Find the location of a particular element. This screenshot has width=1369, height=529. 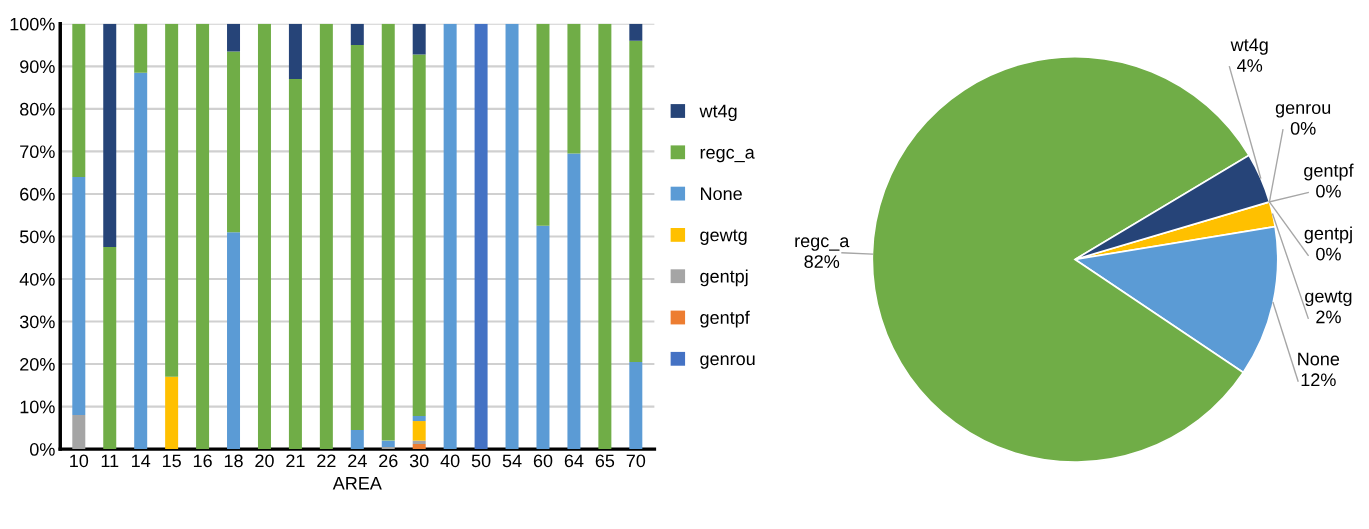

data-label: 82% is located at coordinates (822, 262).